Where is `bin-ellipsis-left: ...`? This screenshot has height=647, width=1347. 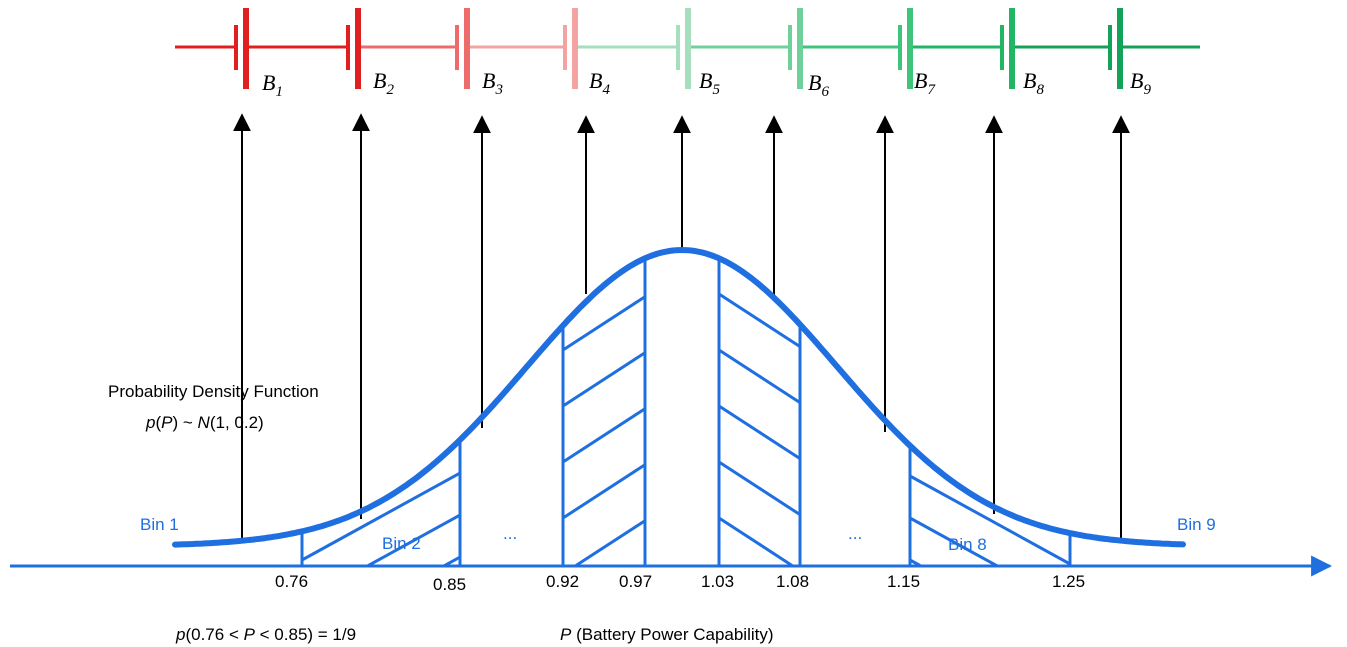
bin-ellipsis-left: ... is located at coordinates (510, 533).